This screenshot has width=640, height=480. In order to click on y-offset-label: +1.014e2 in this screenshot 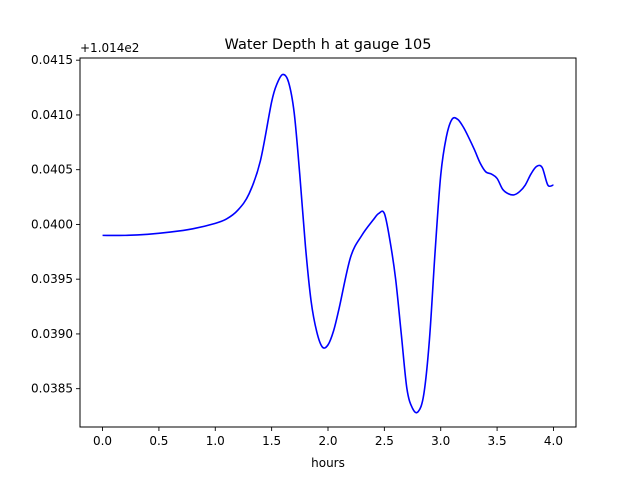, I will do `click(109, 48)`.